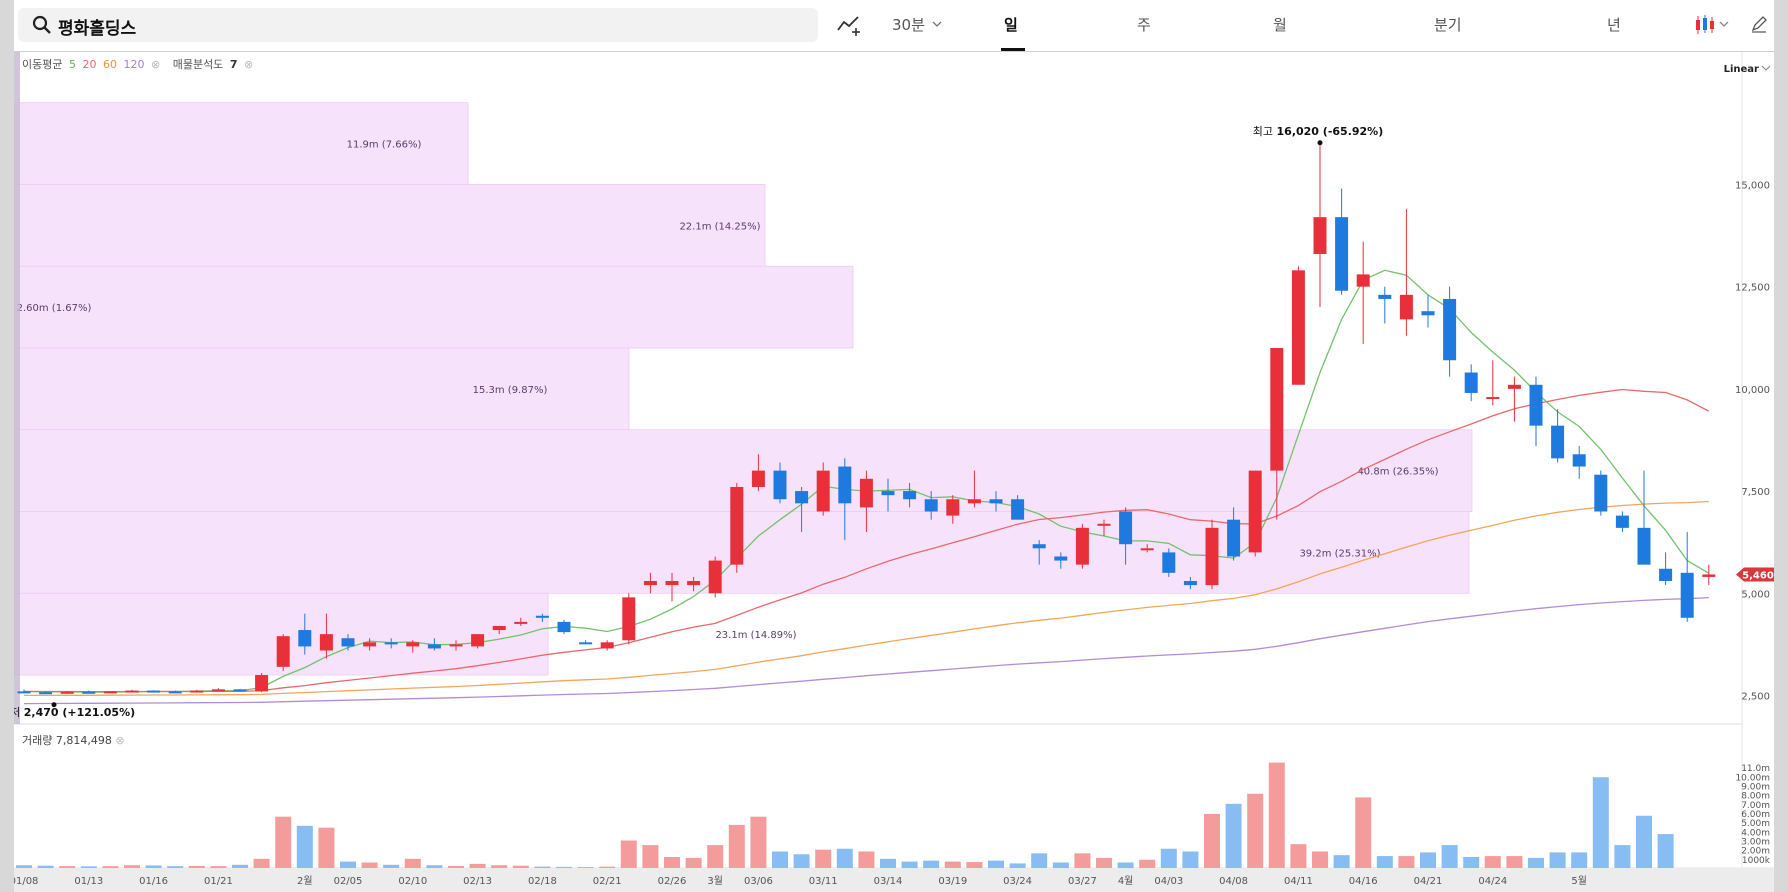  What do you see at coordinates (72, 64) in the screenshot?
I see `ma5-label: 5` at bounding box center [72, 64].